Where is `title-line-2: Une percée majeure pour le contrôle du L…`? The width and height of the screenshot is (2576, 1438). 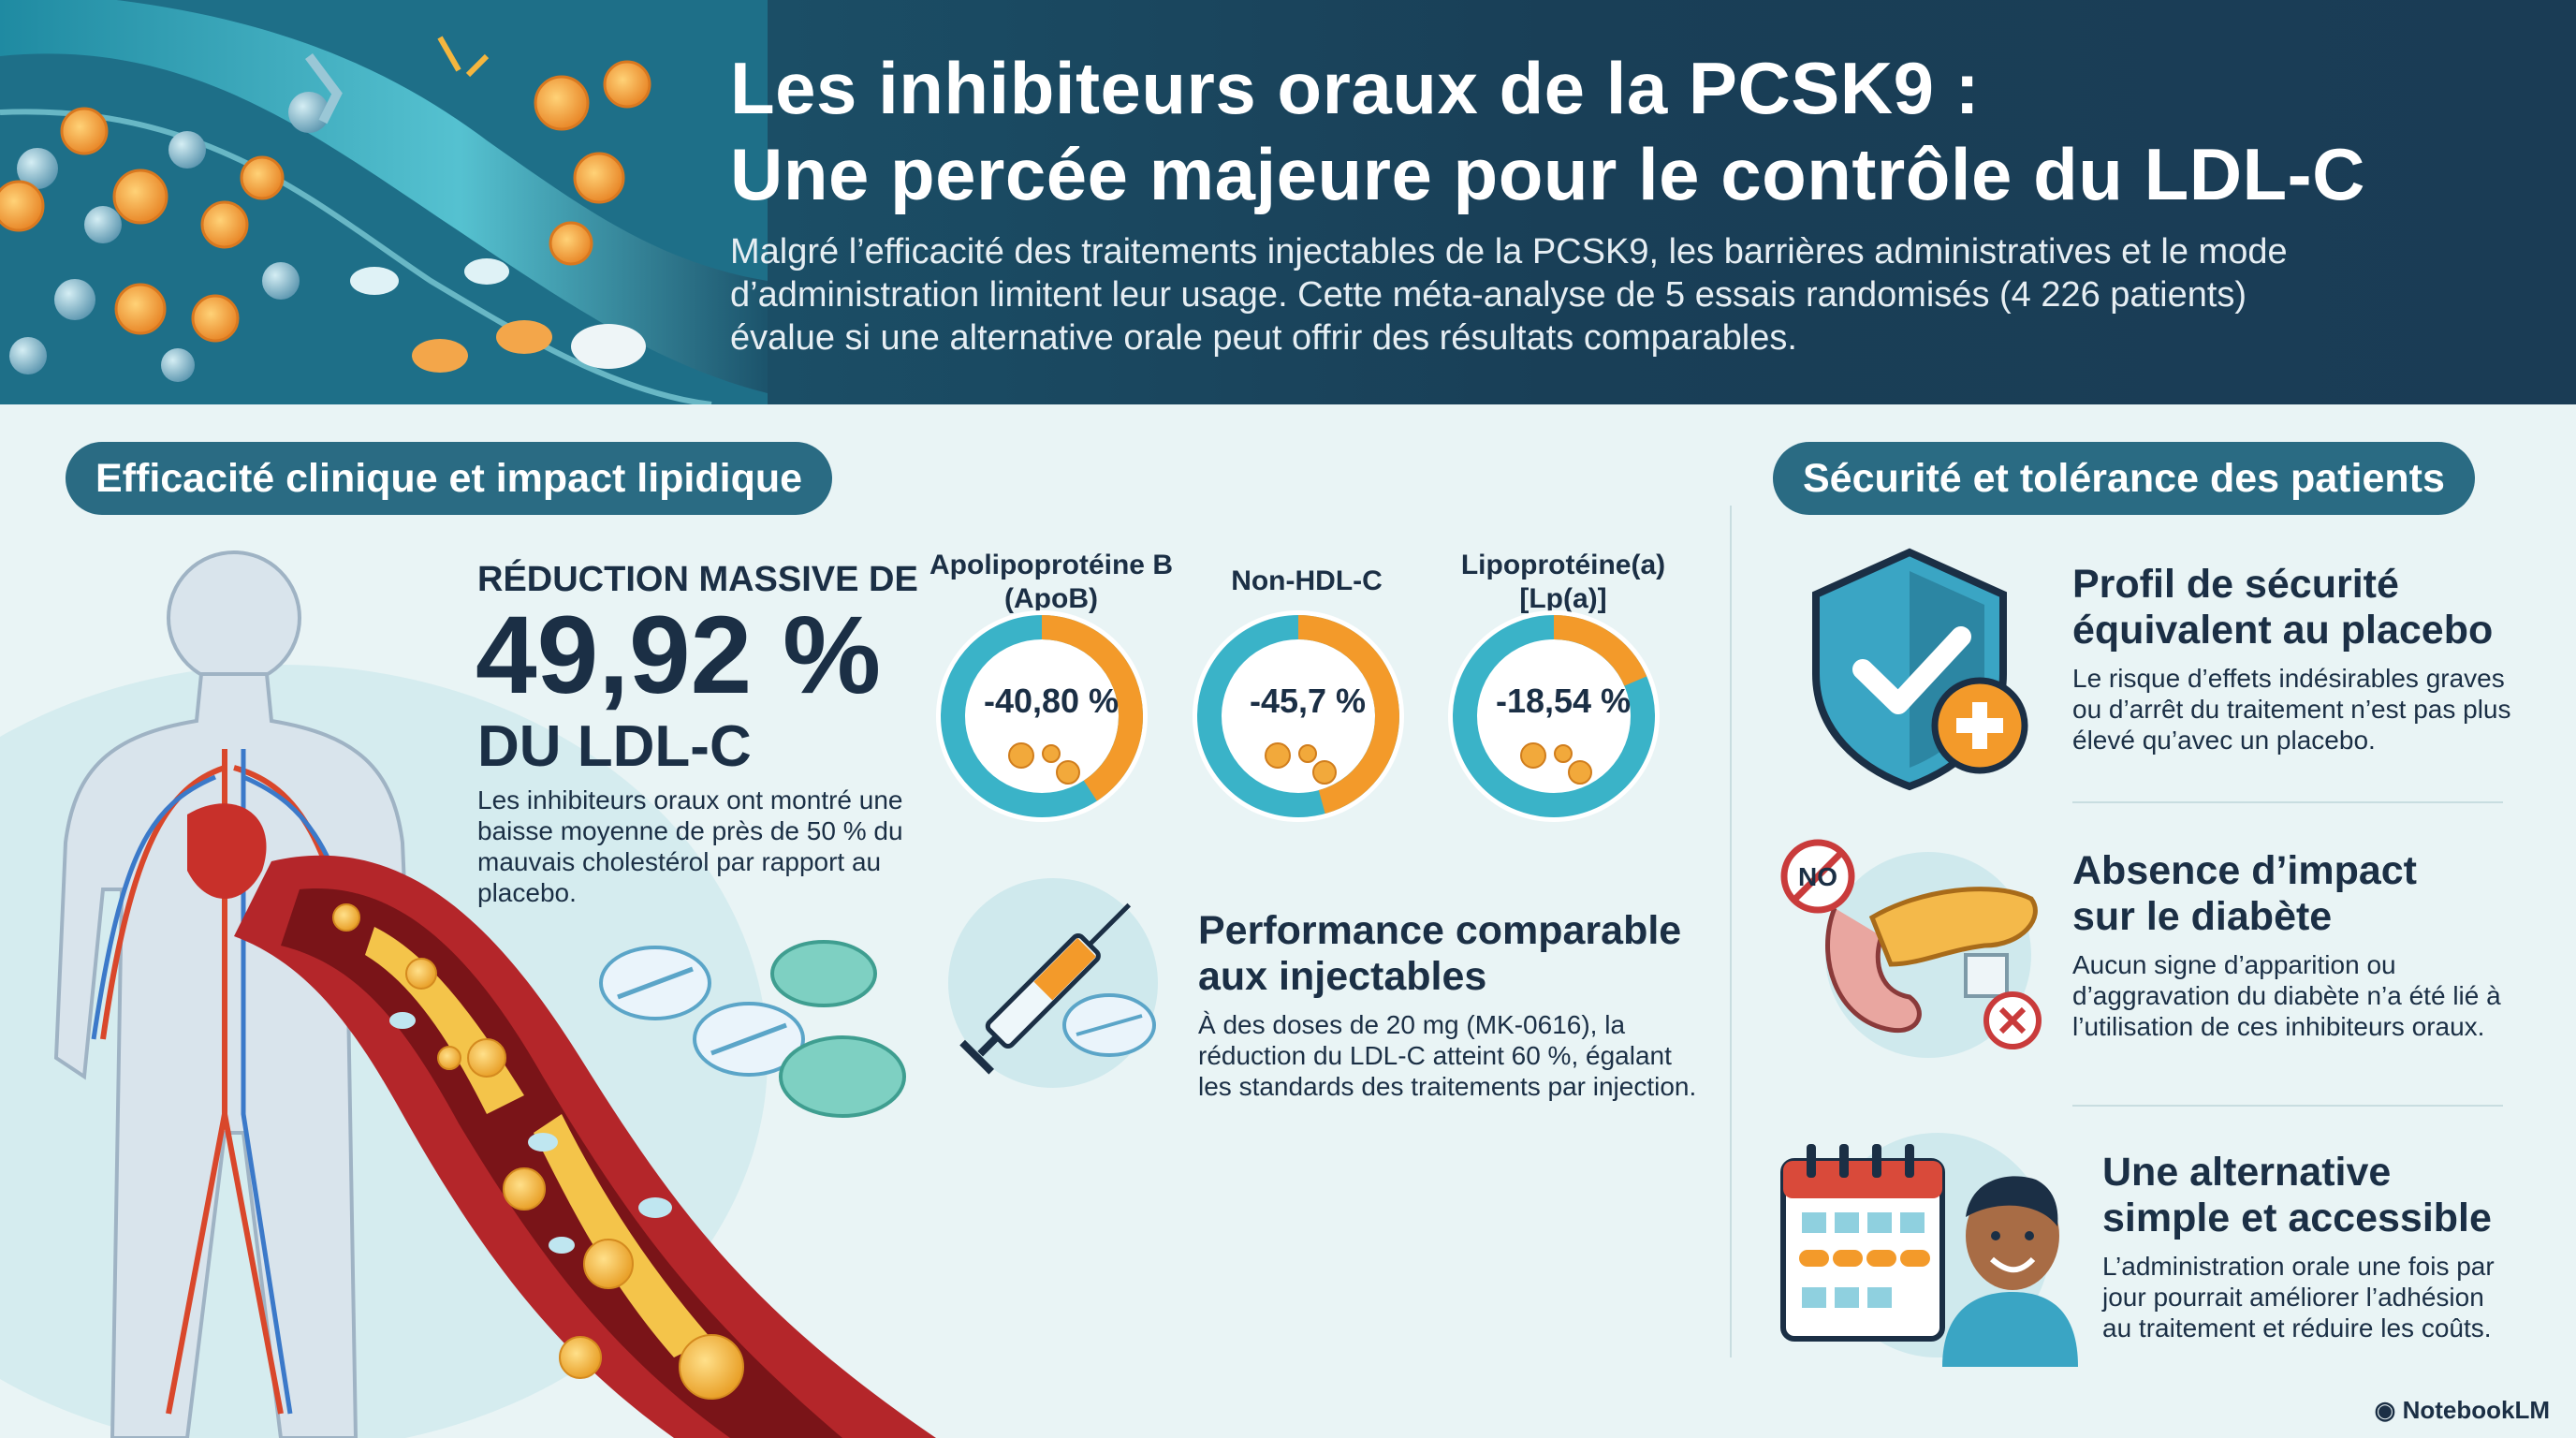
title-line-2: Une percée majeure pour le contrôle du L… is located at coordinates (1547, 174).